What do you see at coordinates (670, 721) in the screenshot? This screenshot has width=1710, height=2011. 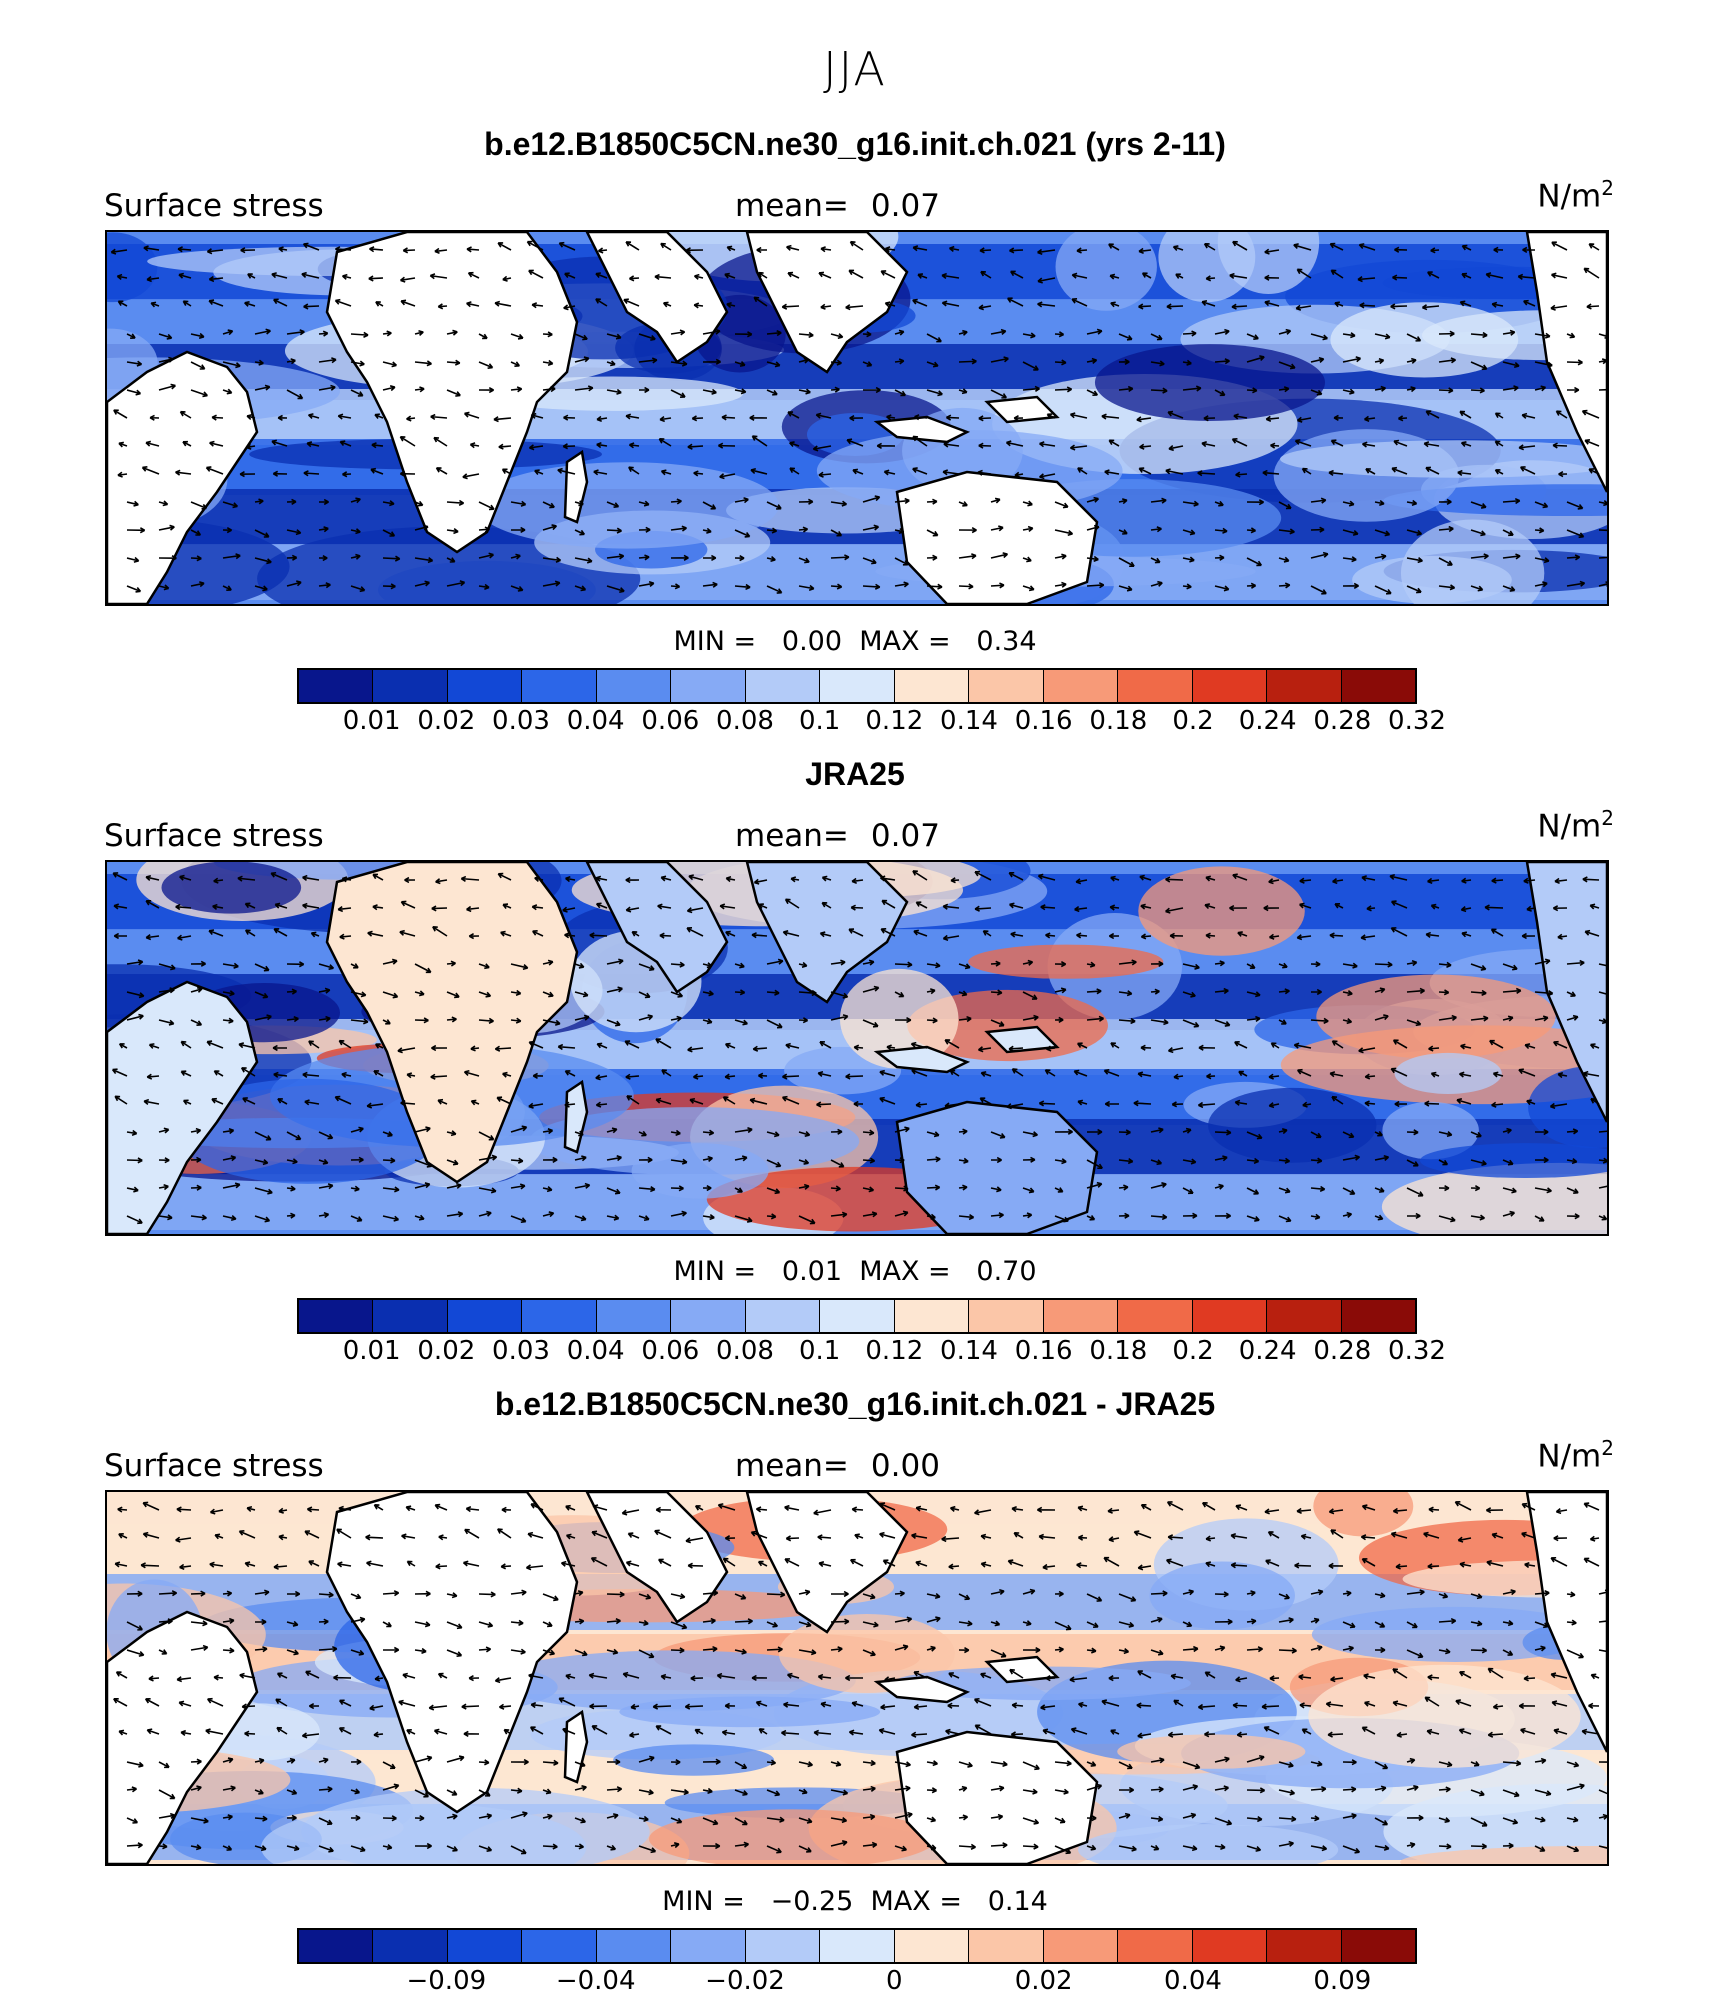 I see `colorbar-tick-label: 0.06` at bounding box center [670, 721].